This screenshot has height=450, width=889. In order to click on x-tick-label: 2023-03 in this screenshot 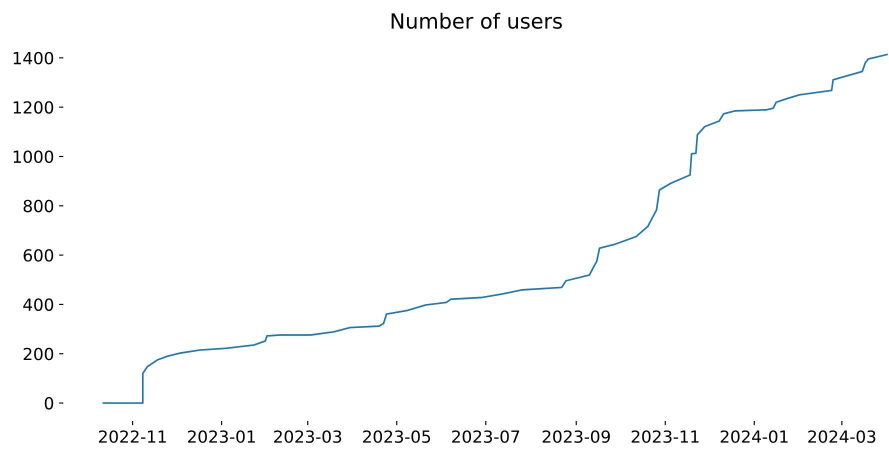, I will do `click(308, 436)`.